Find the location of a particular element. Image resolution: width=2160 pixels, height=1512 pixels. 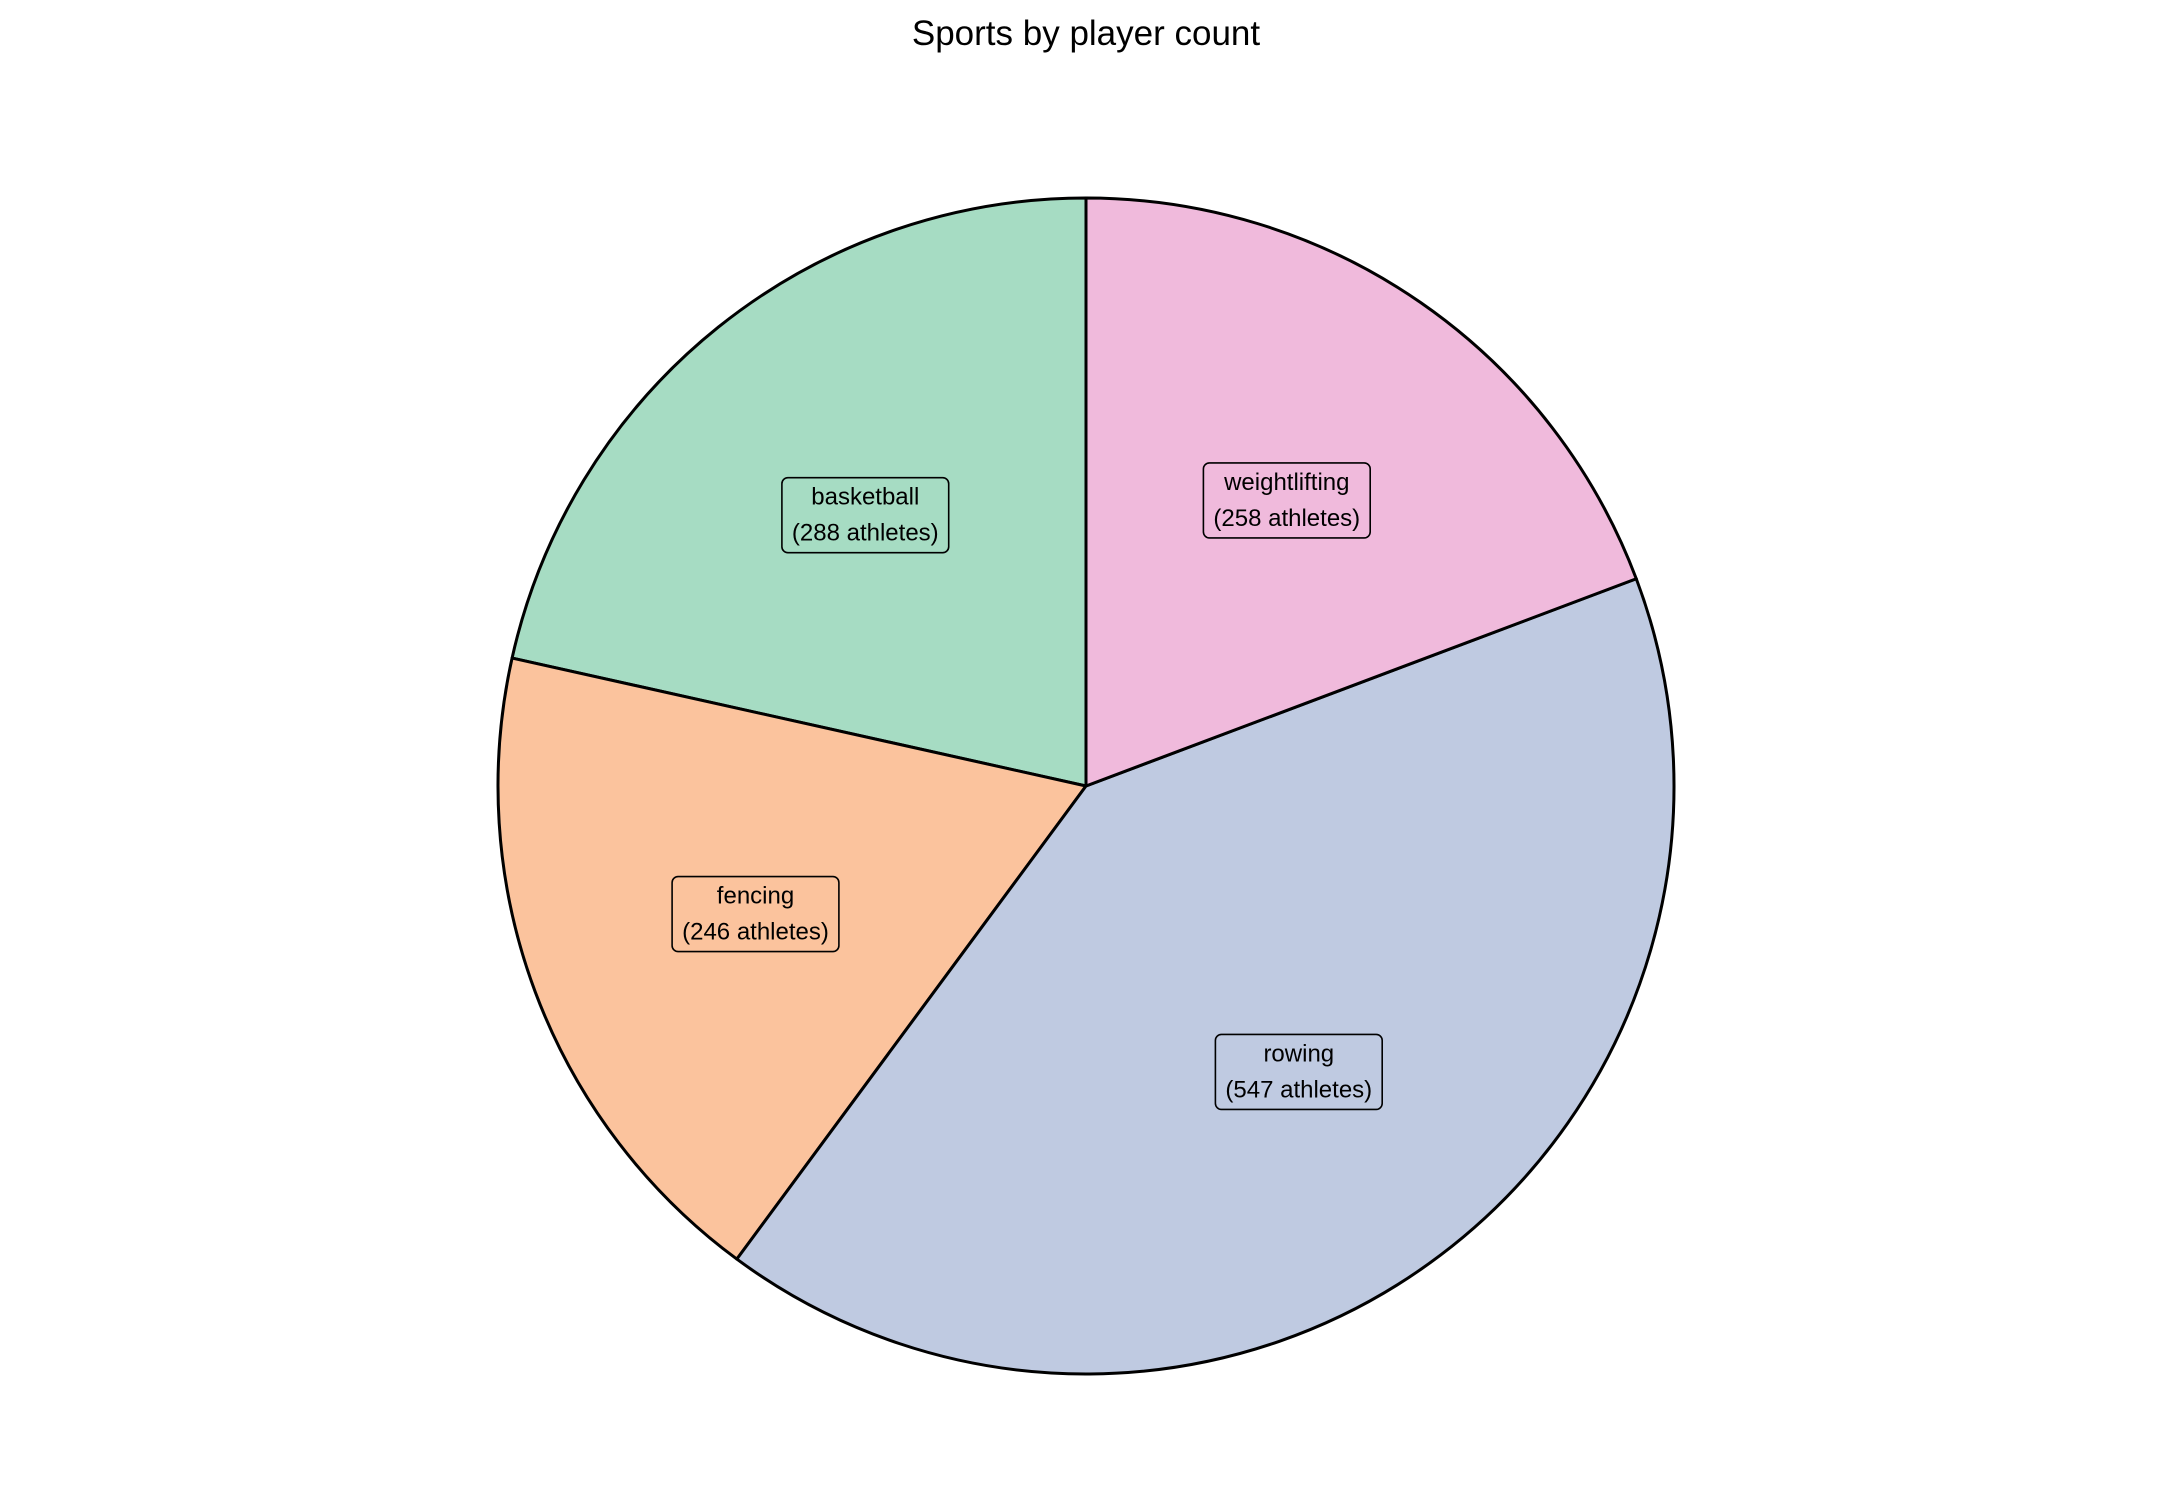

pie-label-rowing: rowing (547 athletes) is located at coordinates (1299, 1072).